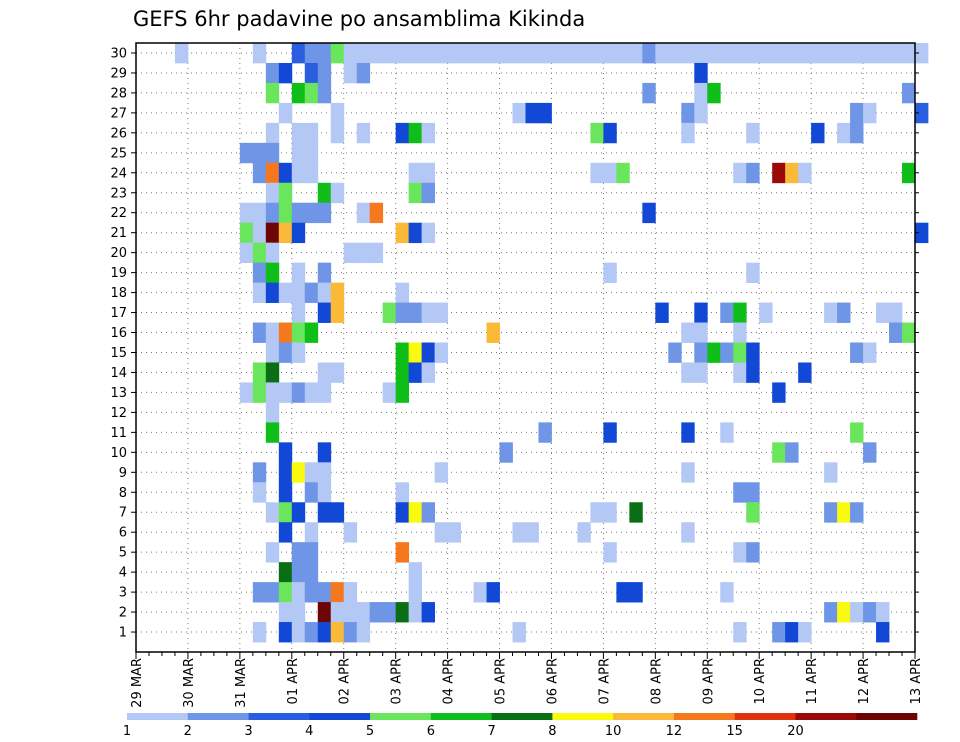  I want to click on y-tick-label: 3, so click(123, 593).